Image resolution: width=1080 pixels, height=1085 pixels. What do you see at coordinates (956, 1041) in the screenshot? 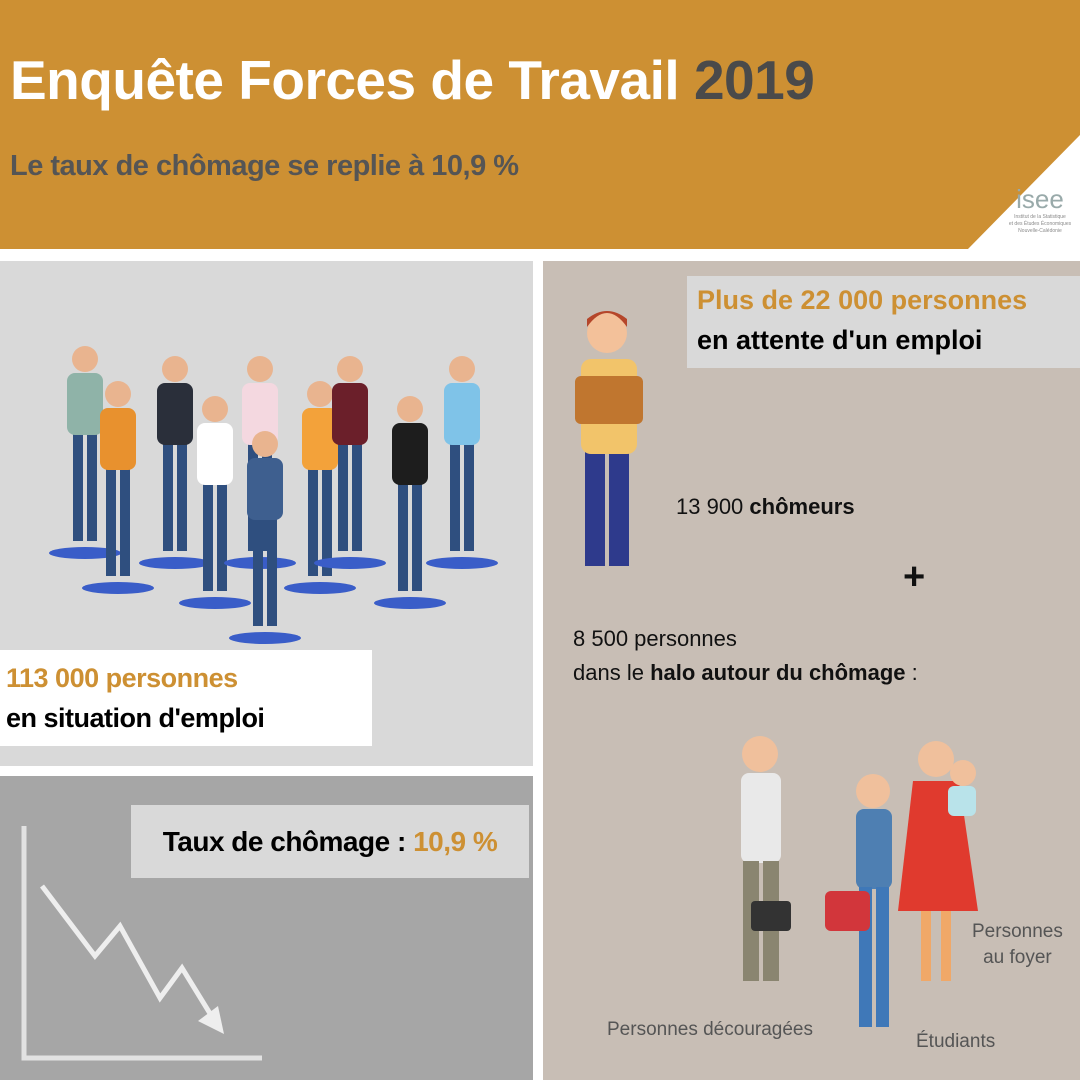
I see `label-students: Étudiants` at bounding box center [956, 1041].